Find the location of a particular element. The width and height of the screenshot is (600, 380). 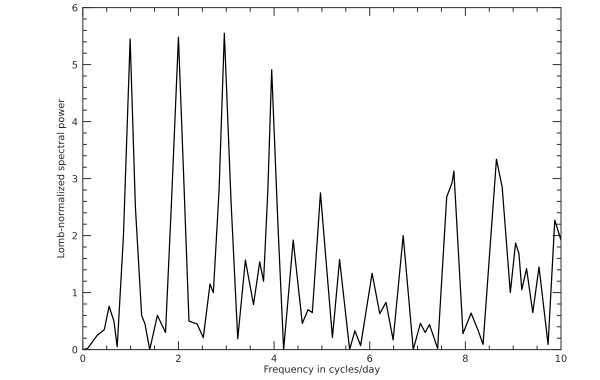

x-tick-label: 4 is located at coordinates (274, 358).